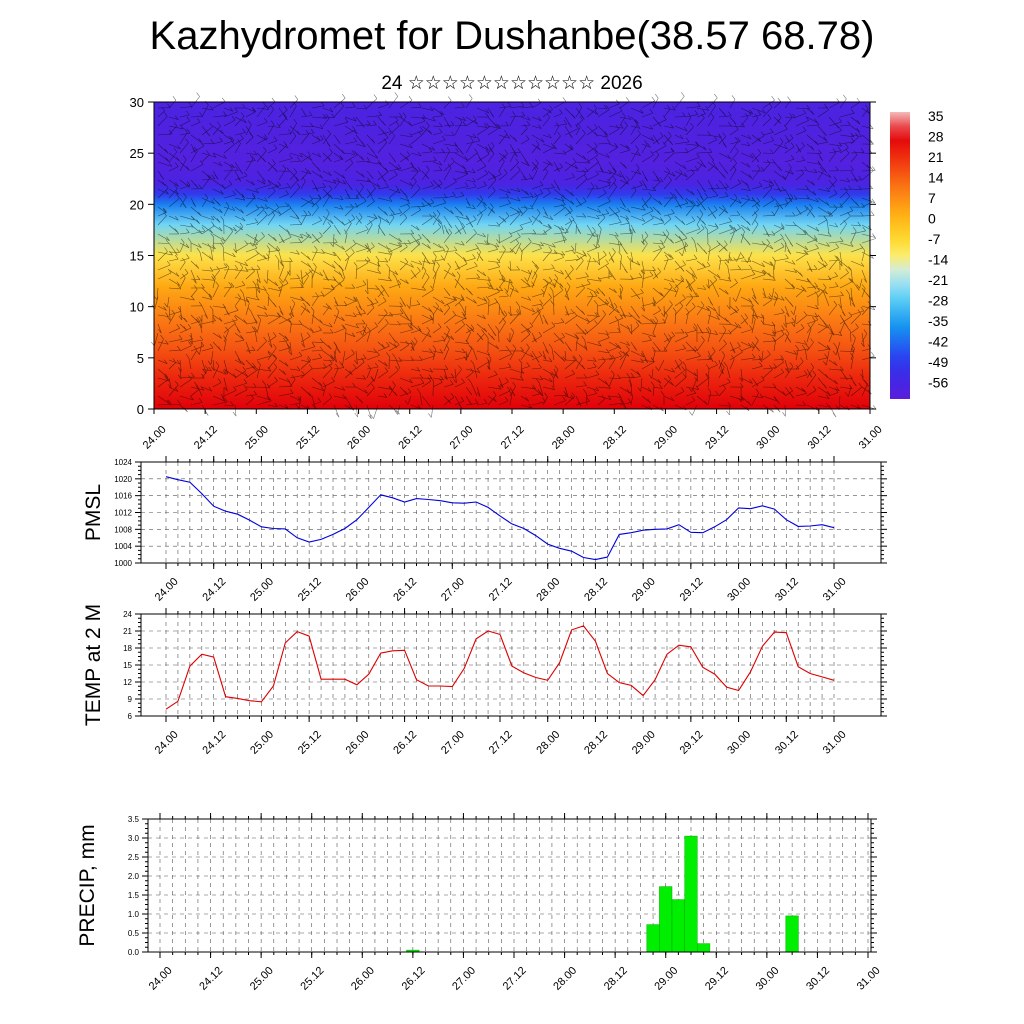  I want to click on x-tick-label-precip: 31.00, so click(869, 979).